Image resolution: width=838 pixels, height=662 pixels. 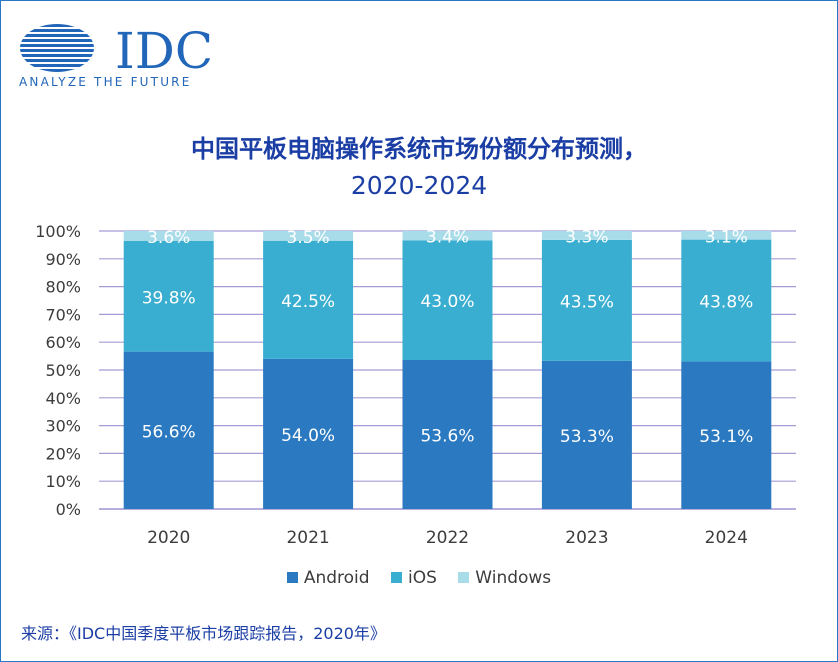 I want to click on data-label-android-2022: 53.6%, so click(x=447, y=436).